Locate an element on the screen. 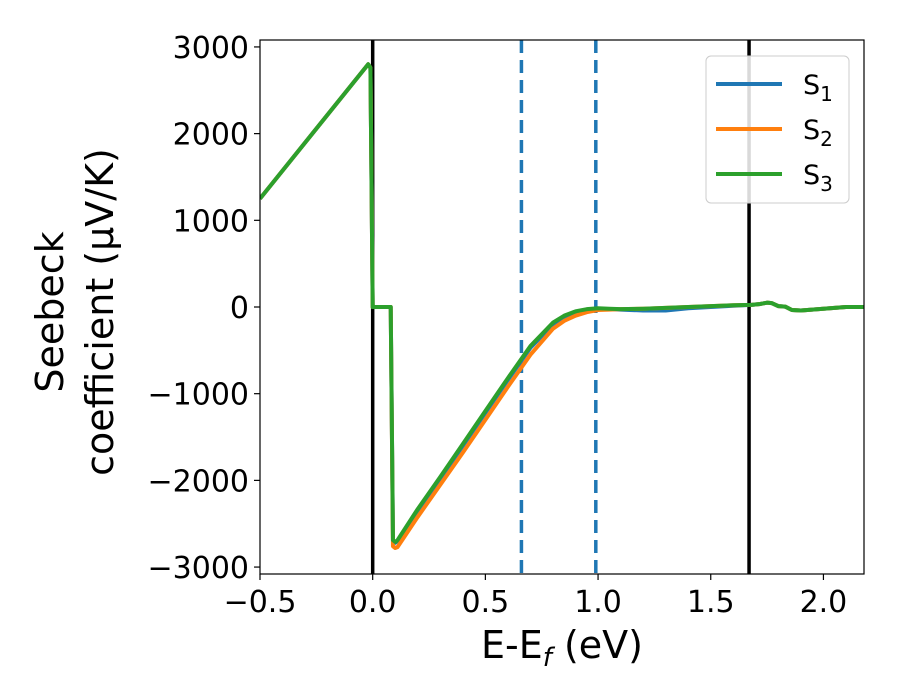 Image resolution: width=900 pixels, height=700 pixels. x-tick-label: 1.0 is located at coordinates (598, 602).